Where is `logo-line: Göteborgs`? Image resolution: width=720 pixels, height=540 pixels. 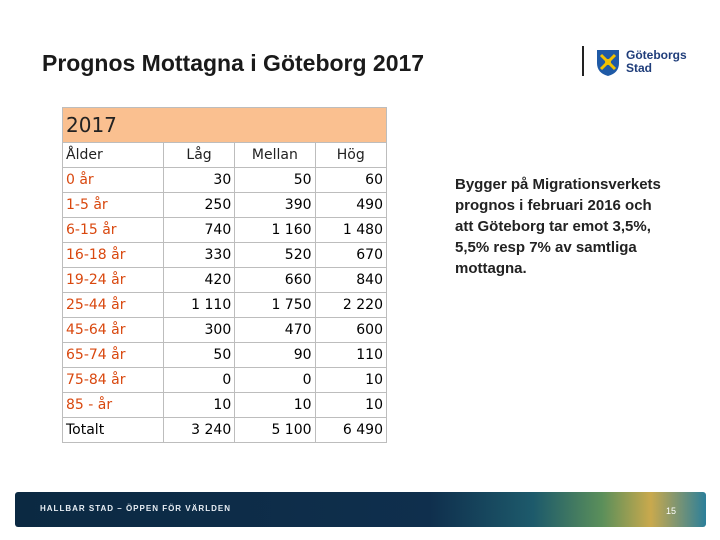 logo-line: Göteborgs is located at coordinates (656, 55).